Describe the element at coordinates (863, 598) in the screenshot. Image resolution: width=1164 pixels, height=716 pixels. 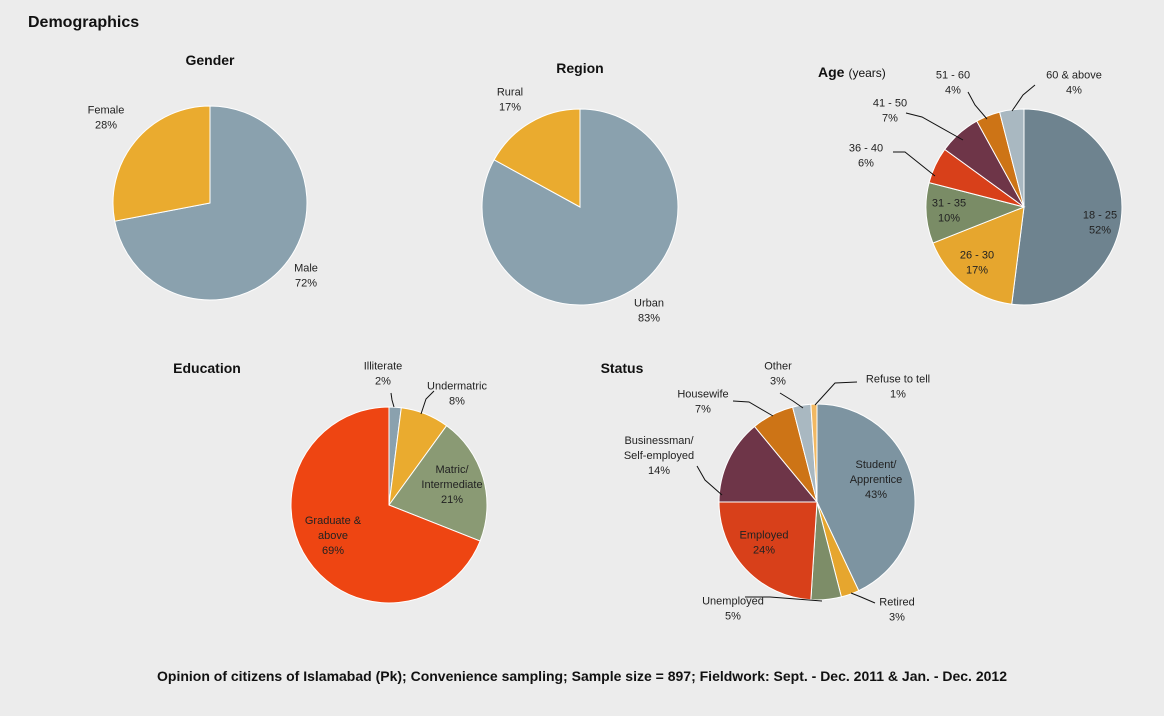
I see `status-leader-retired` at that location.